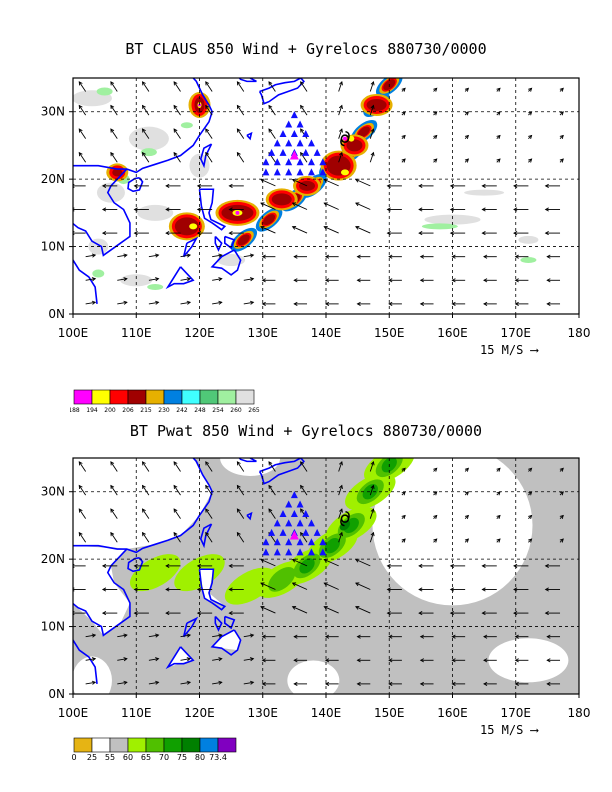  Describe the element at coordinates (452, 333) in the screenshot. I see `longitude-tick-label: 160E` at that location.